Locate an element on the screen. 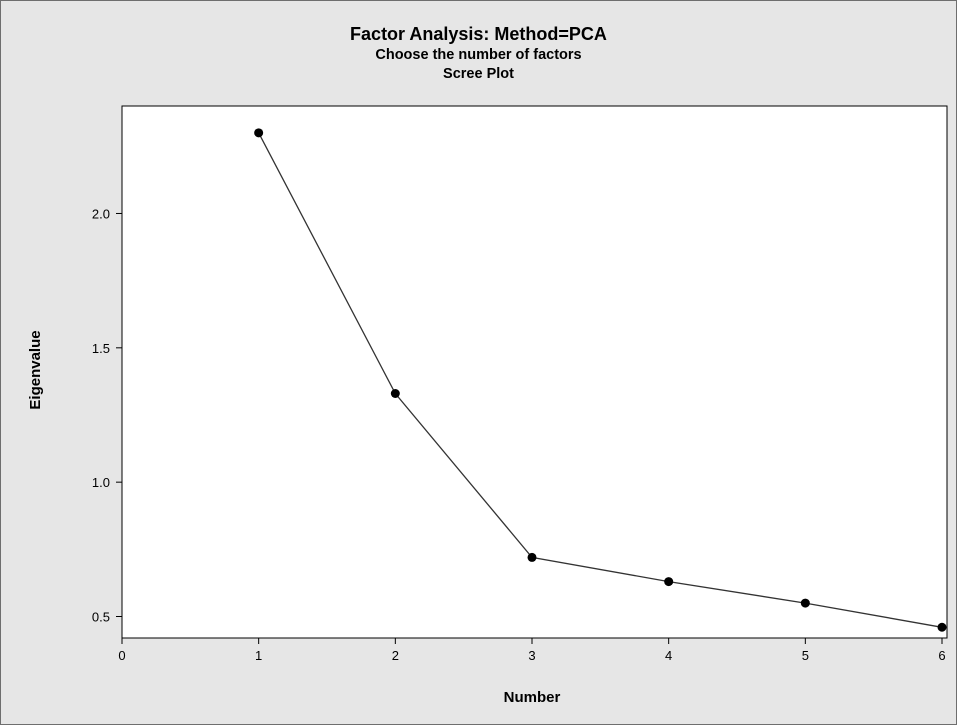 This screenshot has width=957, height=725. x-tick-label: 4 is located at coordinates (668, 655).